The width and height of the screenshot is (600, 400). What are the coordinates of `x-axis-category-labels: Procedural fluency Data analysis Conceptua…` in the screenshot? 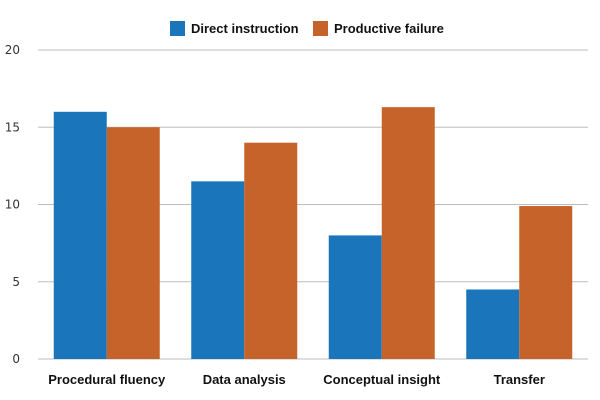 It's located at (296, 379).